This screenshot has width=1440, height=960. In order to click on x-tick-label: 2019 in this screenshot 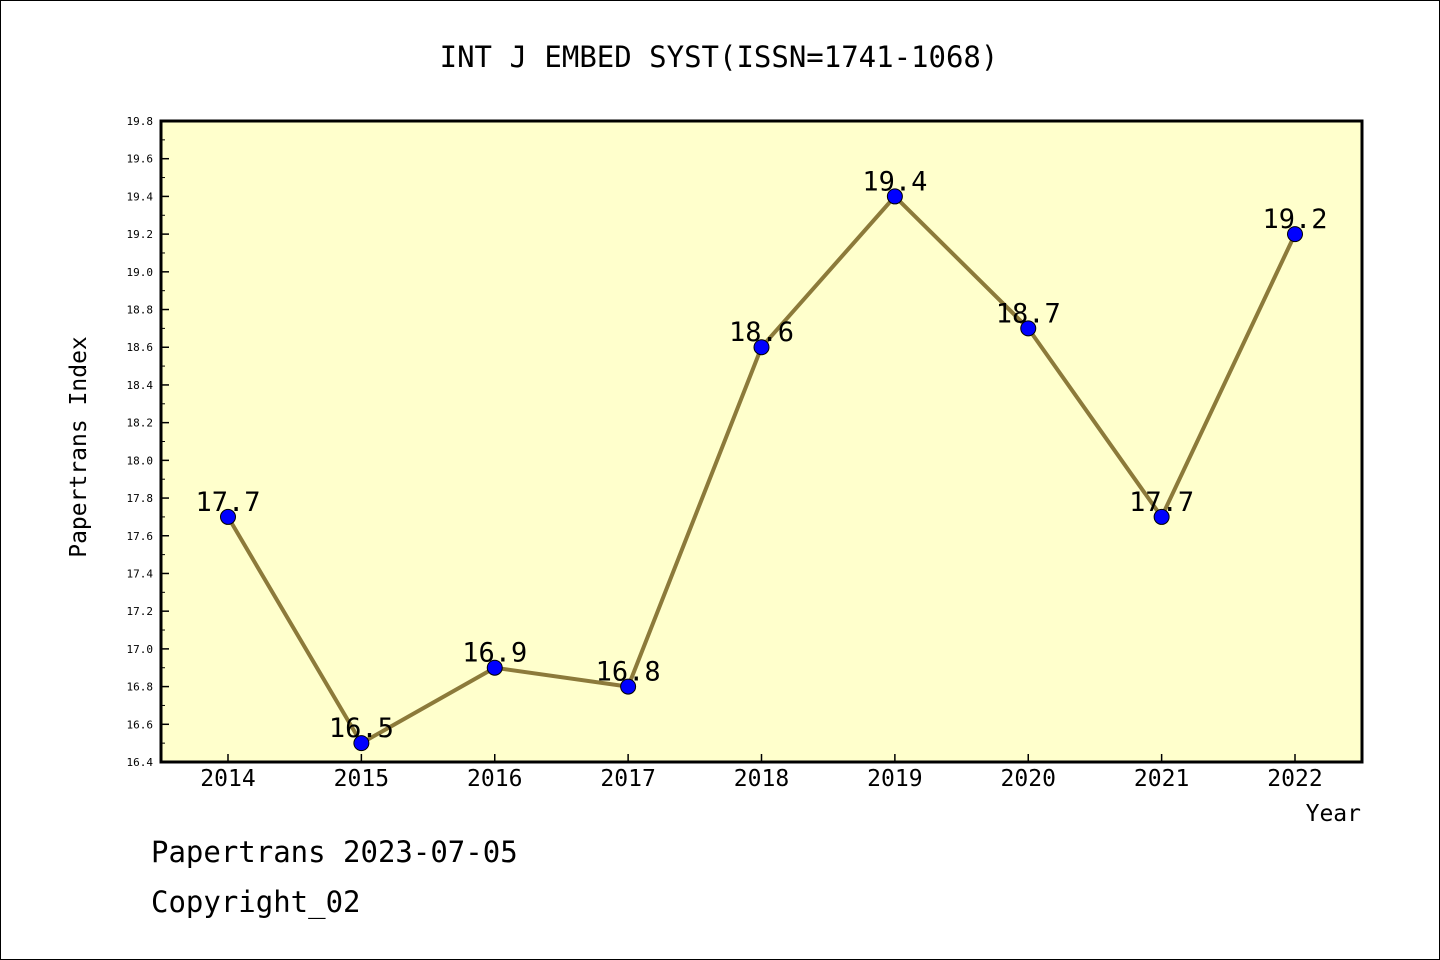, I will do `click(894, 779)`.